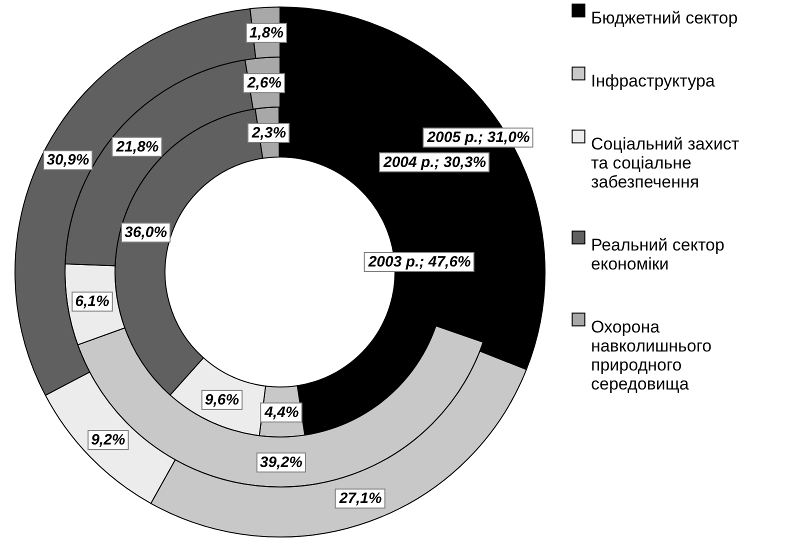 Image resolution: width=805 pixels, height=544 pixels. Describe the element at coordinates (137, 147) in the screenshot. I see `data-label: 21,8%` at that location.